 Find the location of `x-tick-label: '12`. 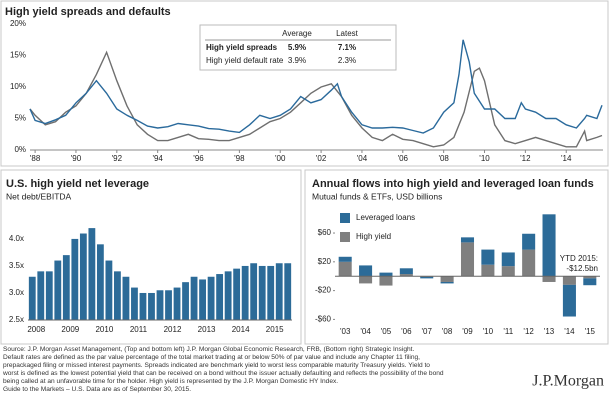

x-tick-label: '12 is located at coordinates (528, 331).